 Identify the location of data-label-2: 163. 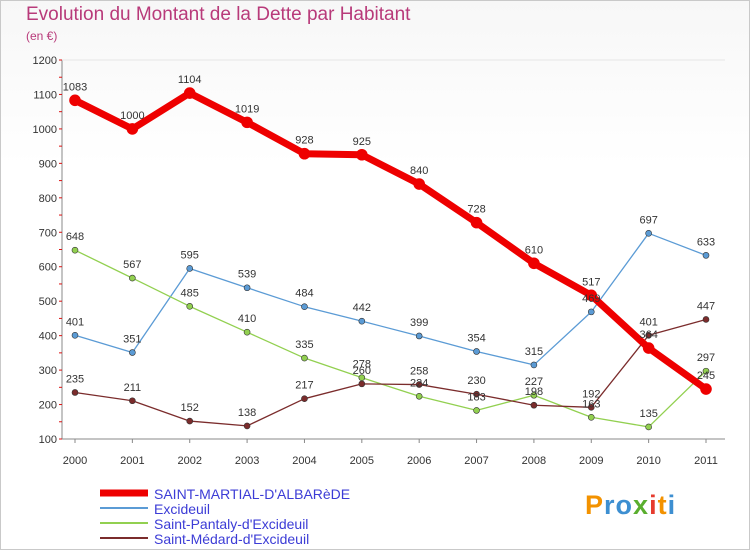
(591, 404).